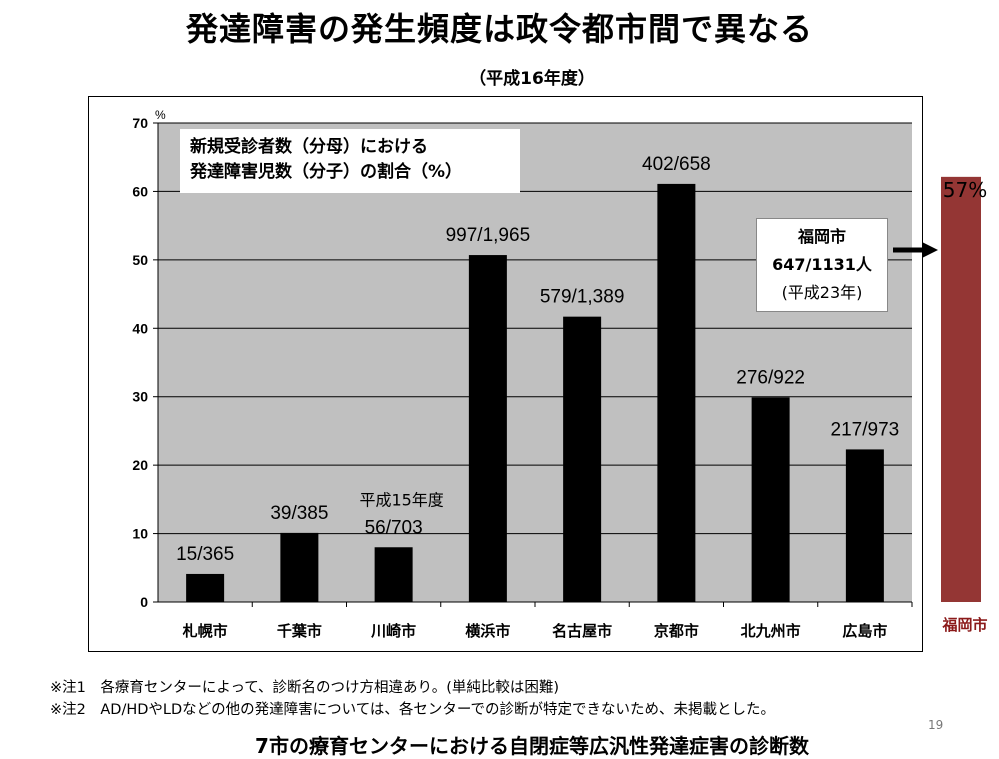 Image resolution: width=999 pixels, height=759 pixels. Describe the element at coordinates (299, 513) in the screenshot. I see `data-label: 39/385` at that location.